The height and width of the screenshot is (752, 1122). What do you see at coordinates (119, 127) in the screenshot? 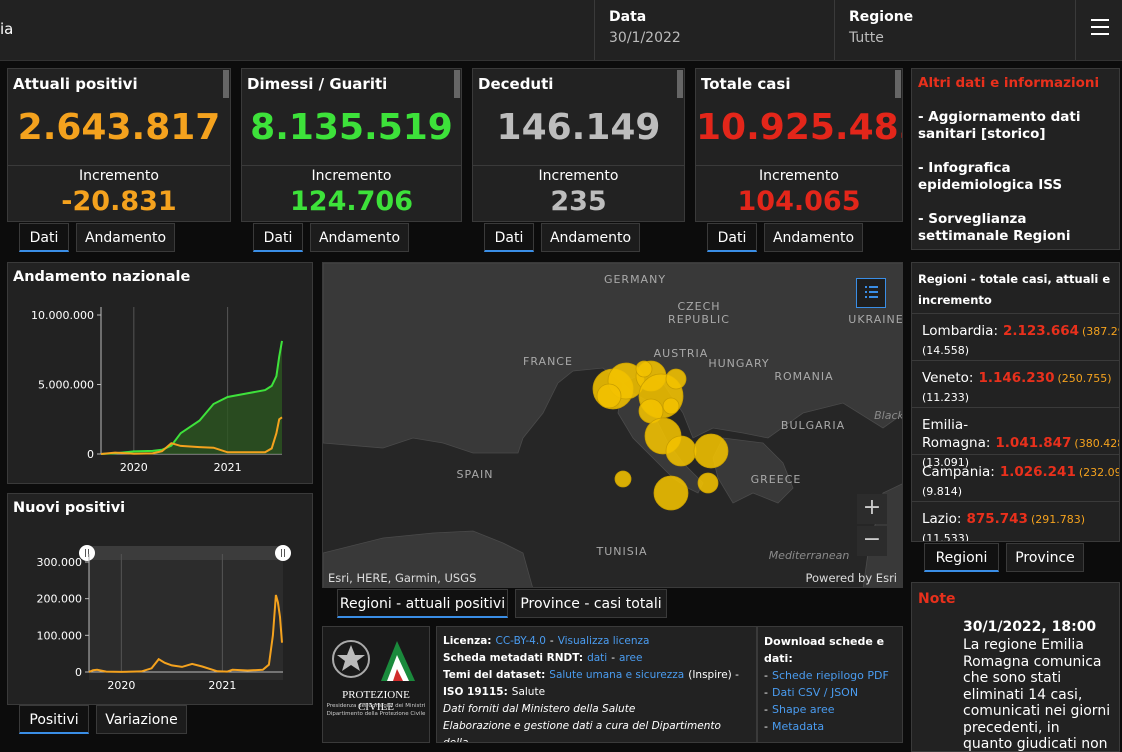
I see `kpi-value: 2.643.817` at bounding box center [119, 127].